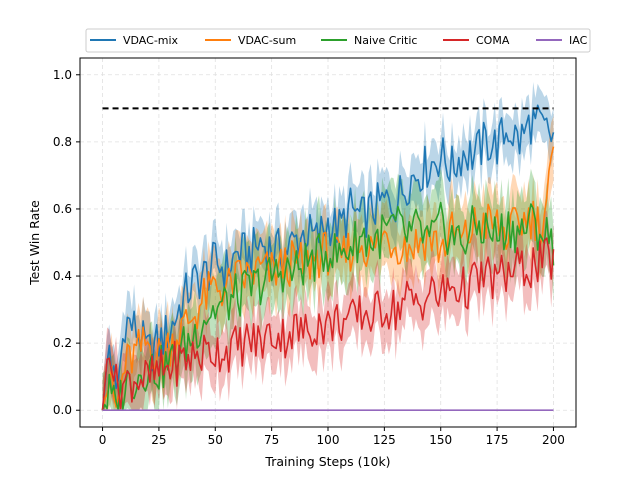 This screenshot has height=480, width=640. Describe the element at coordinates (578, 40) in the screenshot. I see `legend-label: IAC` at that location.